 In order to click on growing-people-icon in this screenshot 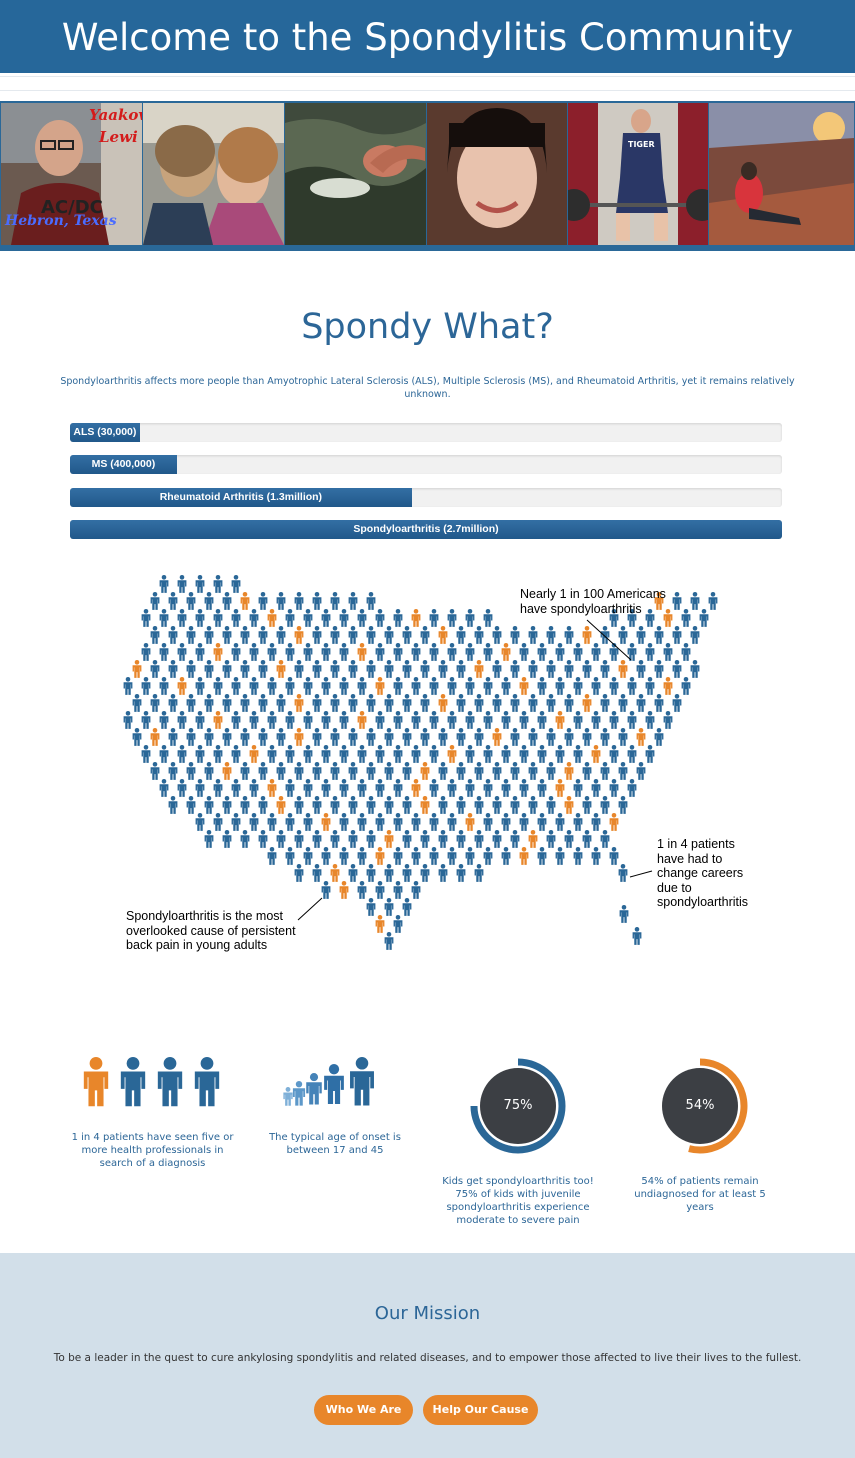, I will do `click(334, 1083)`.